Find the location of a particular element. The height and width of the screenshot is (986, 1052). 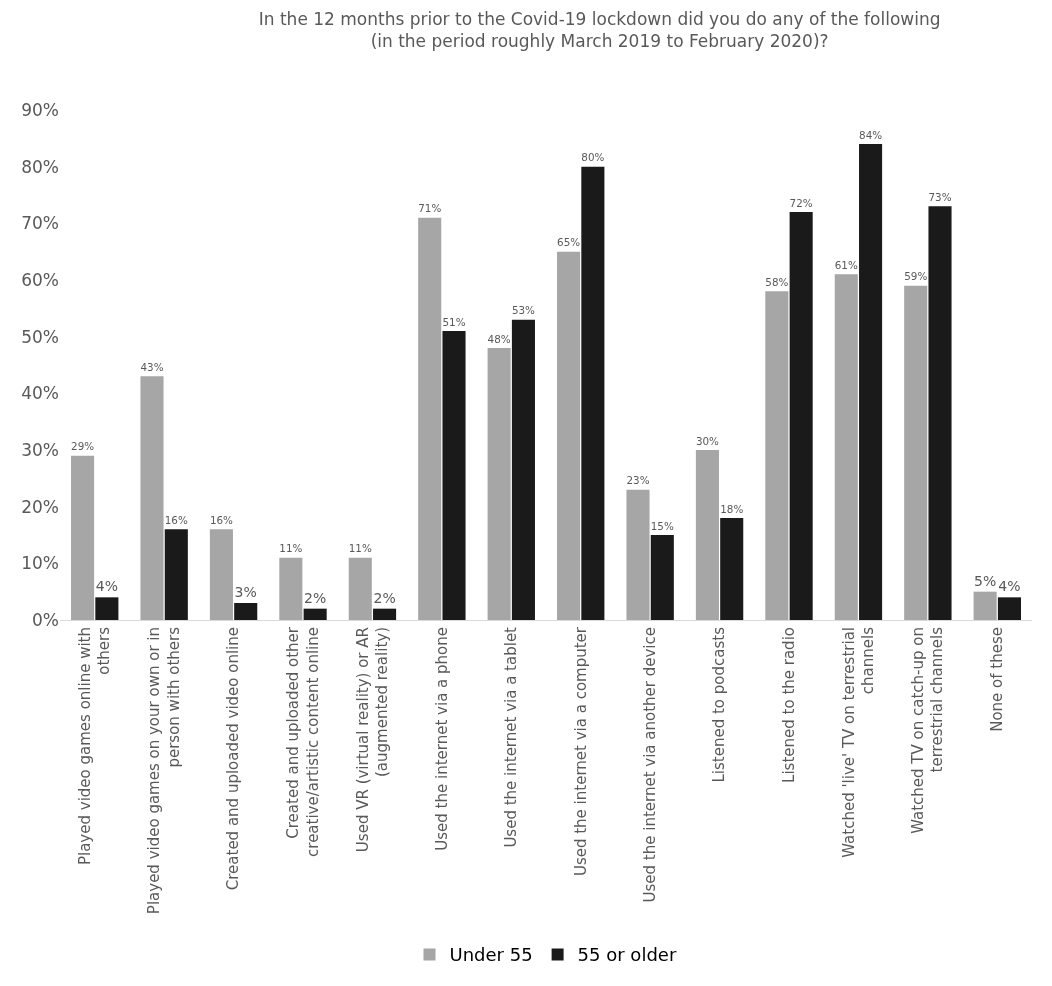

x-tick-label: Used the internet via a computer is located at coordinates (580, 751).